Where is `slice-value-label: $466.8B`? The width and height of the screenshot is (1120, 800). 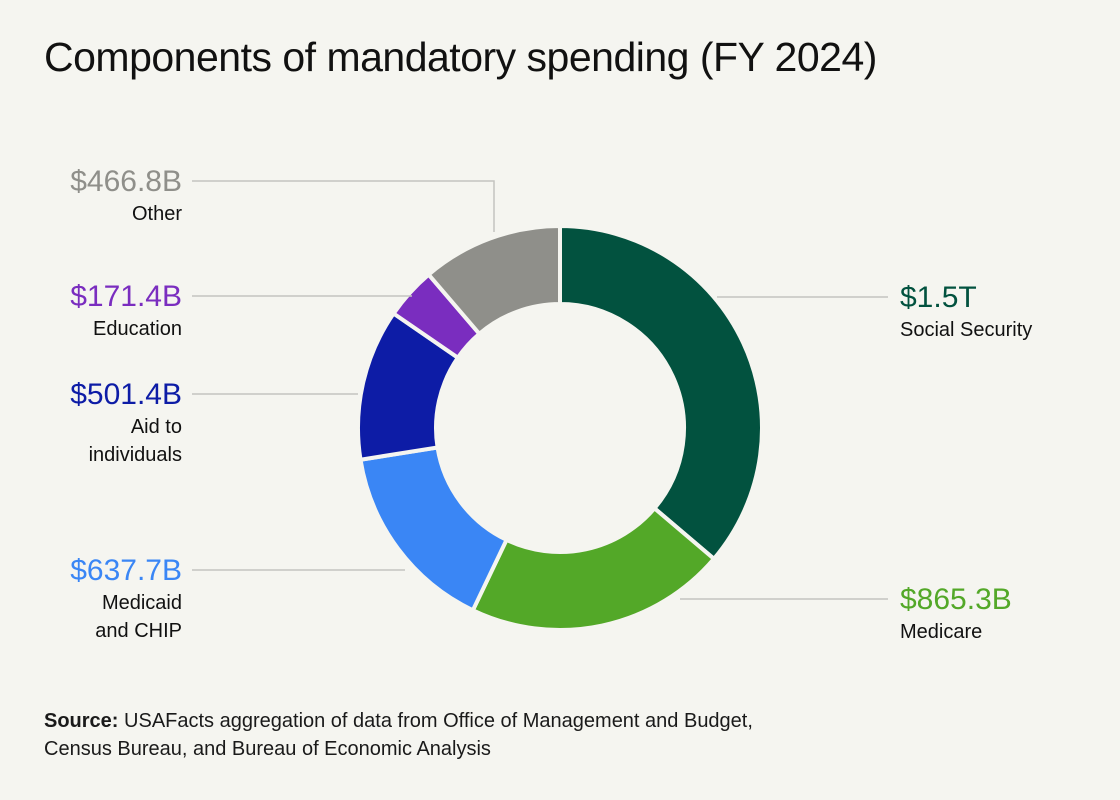 slice-value-label: $466.8B is located at coordinates (126, 181).